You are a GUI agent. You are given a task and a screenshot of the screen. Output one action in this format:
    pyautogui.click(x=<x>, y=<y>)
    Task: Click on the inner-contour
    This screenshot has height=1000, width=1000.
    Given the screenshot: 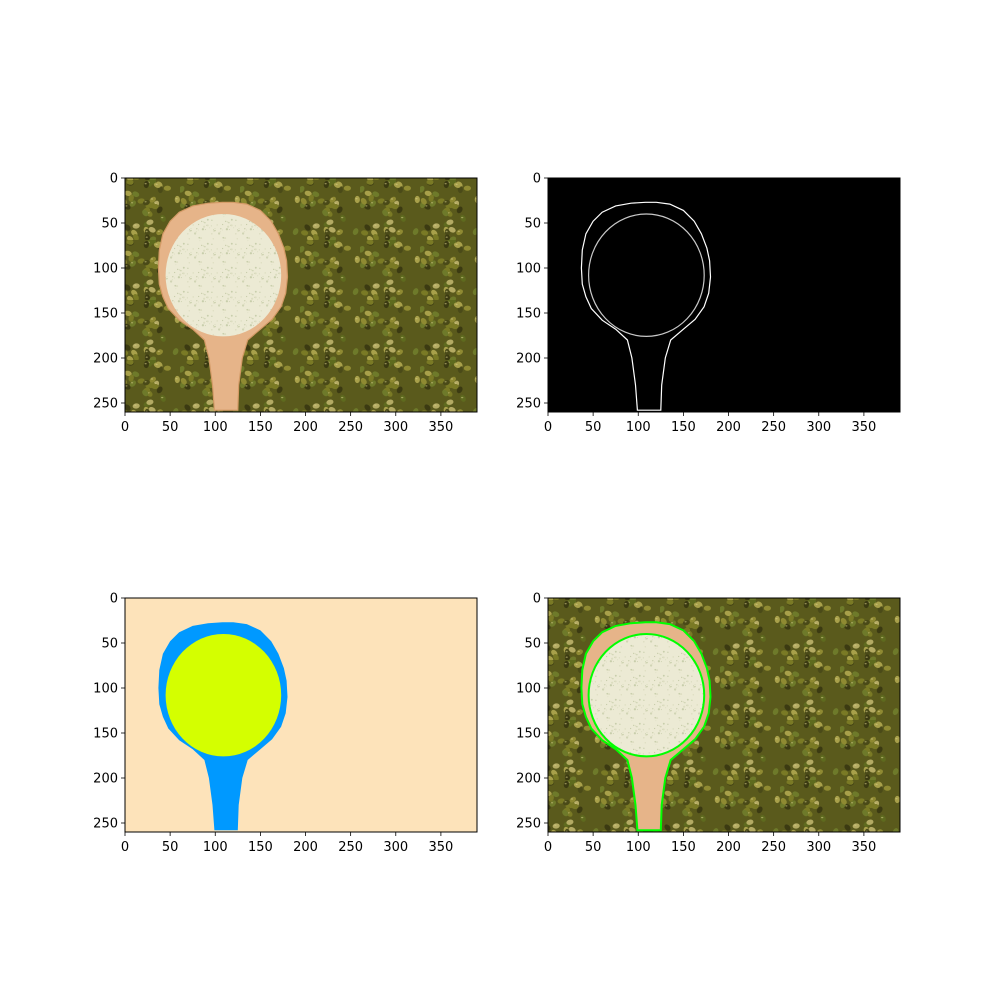 What is the action you would take?
    pyautogui.click(x=646, y=695)
    